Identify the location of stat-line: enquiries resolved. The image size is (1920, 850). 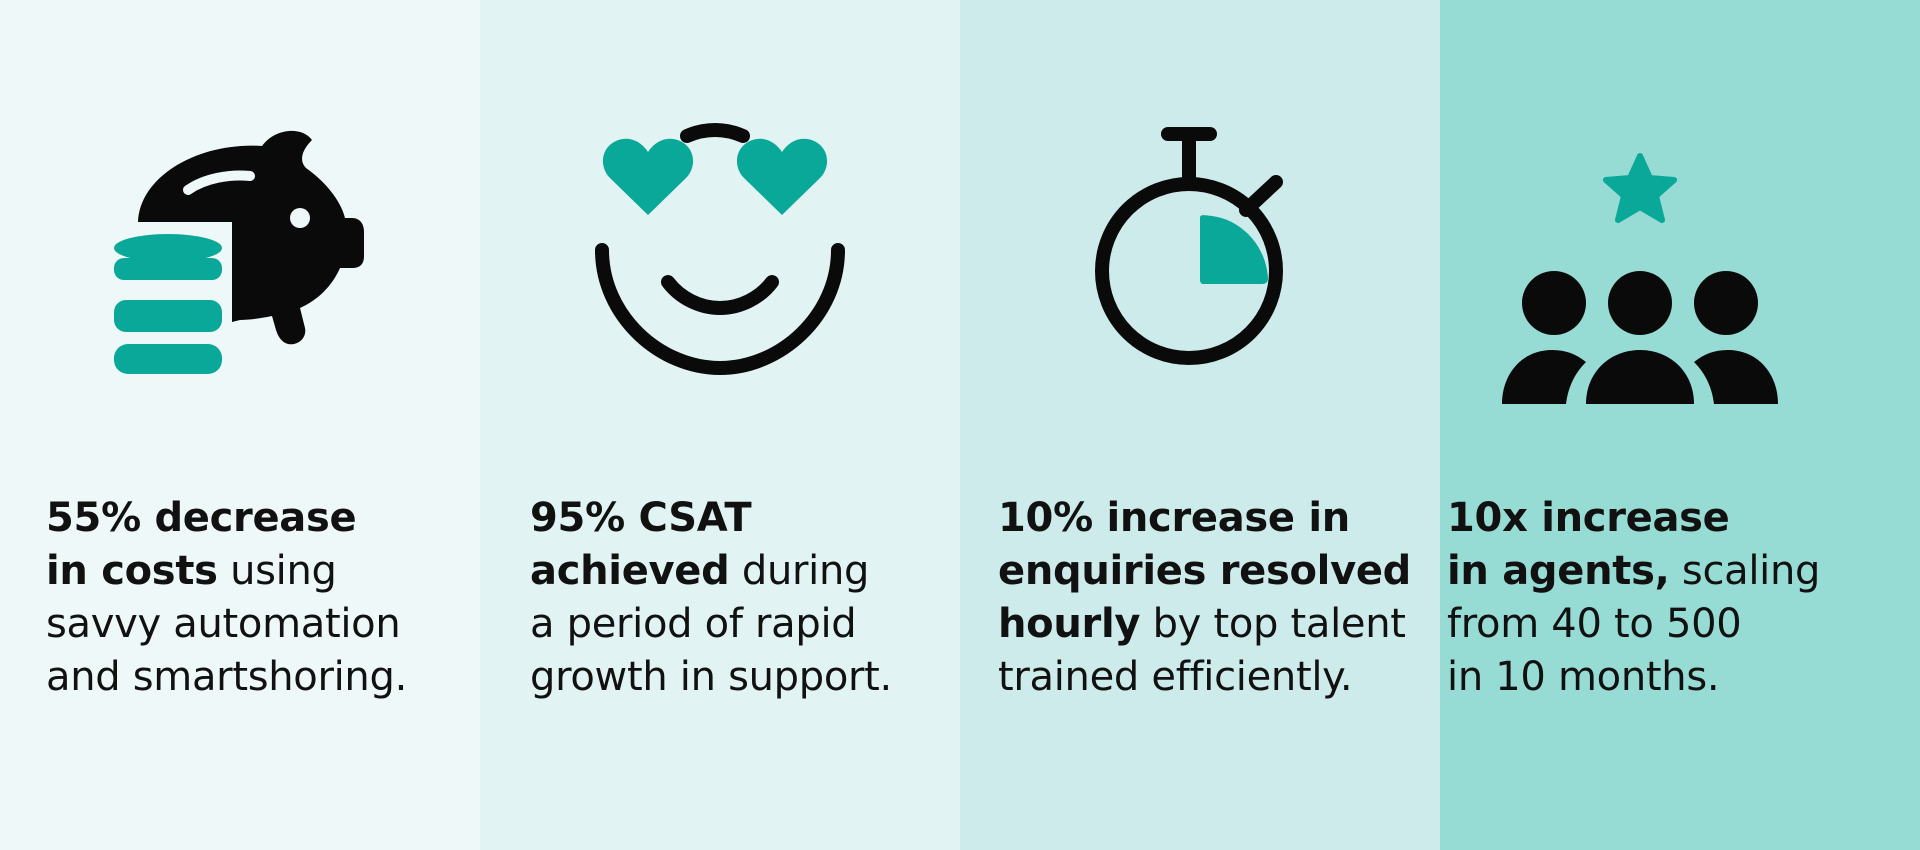
(1205, 571).